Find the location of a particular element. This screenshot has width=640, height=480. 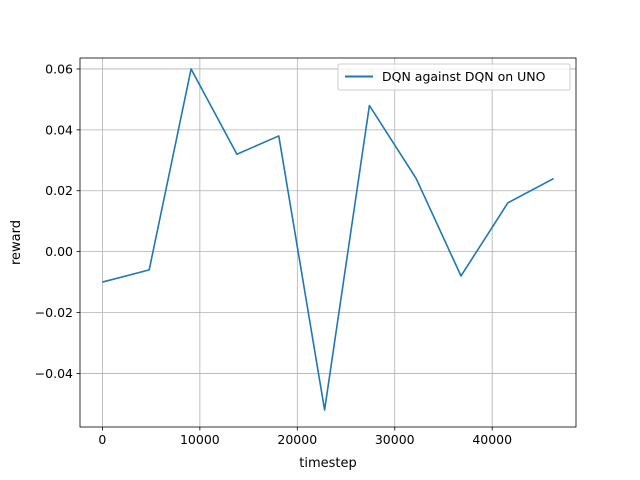

y-tick-label: −0.04 is located at coordinates (54, 373).